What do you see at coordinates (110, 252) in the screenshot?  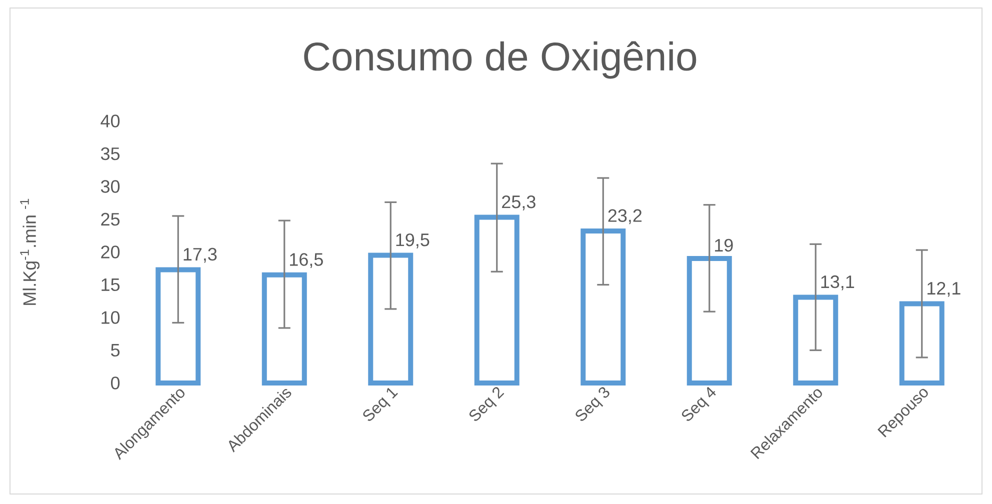 I see `y-tick-label: 20` at bounding box center [110, 252].